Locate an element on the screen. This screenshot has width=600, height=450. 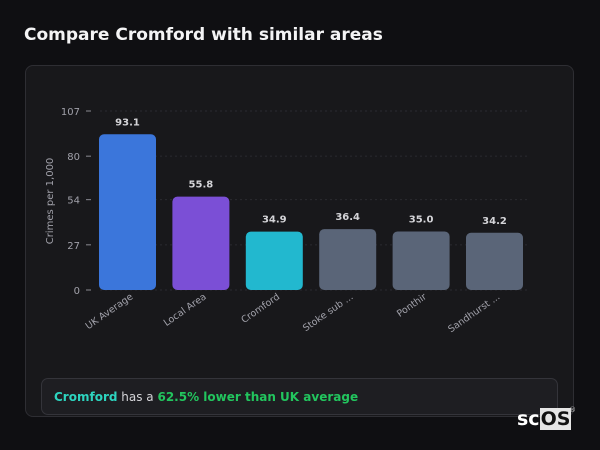
y-tick-label: 54 is located at coordinates (73, 201).